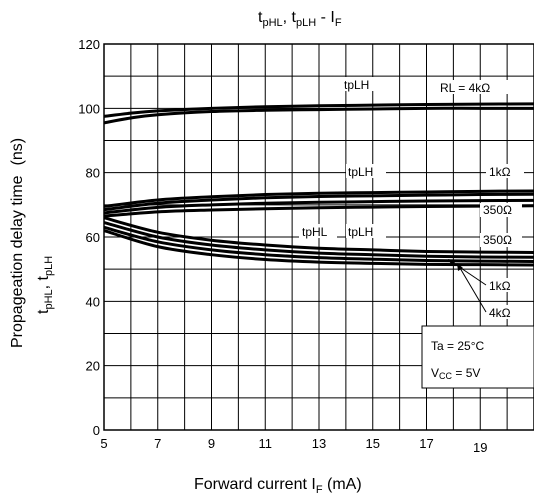 This screenshot has width=534, height=499. I want to click on y-tick-label: 40, so click(93, 301).